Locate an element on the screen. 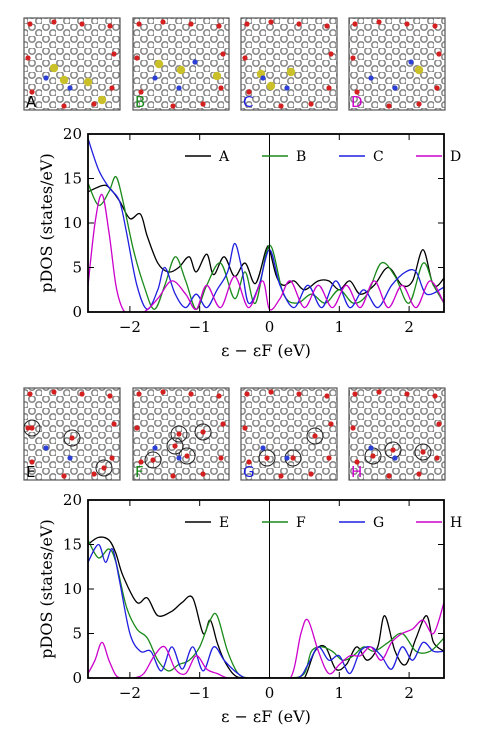 Image resolution: width=478 pixels, height=748 pixels. y-tick-label: 15 is located at coordinates (72, 545).